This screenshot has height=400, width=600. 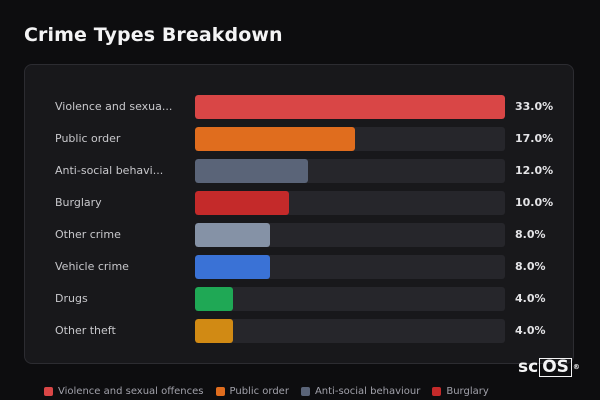 What do you see at coordinates (153, 35) in the screenshot?
I see `chart-title: Crime Types Breakdown` at bounding box center [153, 35].